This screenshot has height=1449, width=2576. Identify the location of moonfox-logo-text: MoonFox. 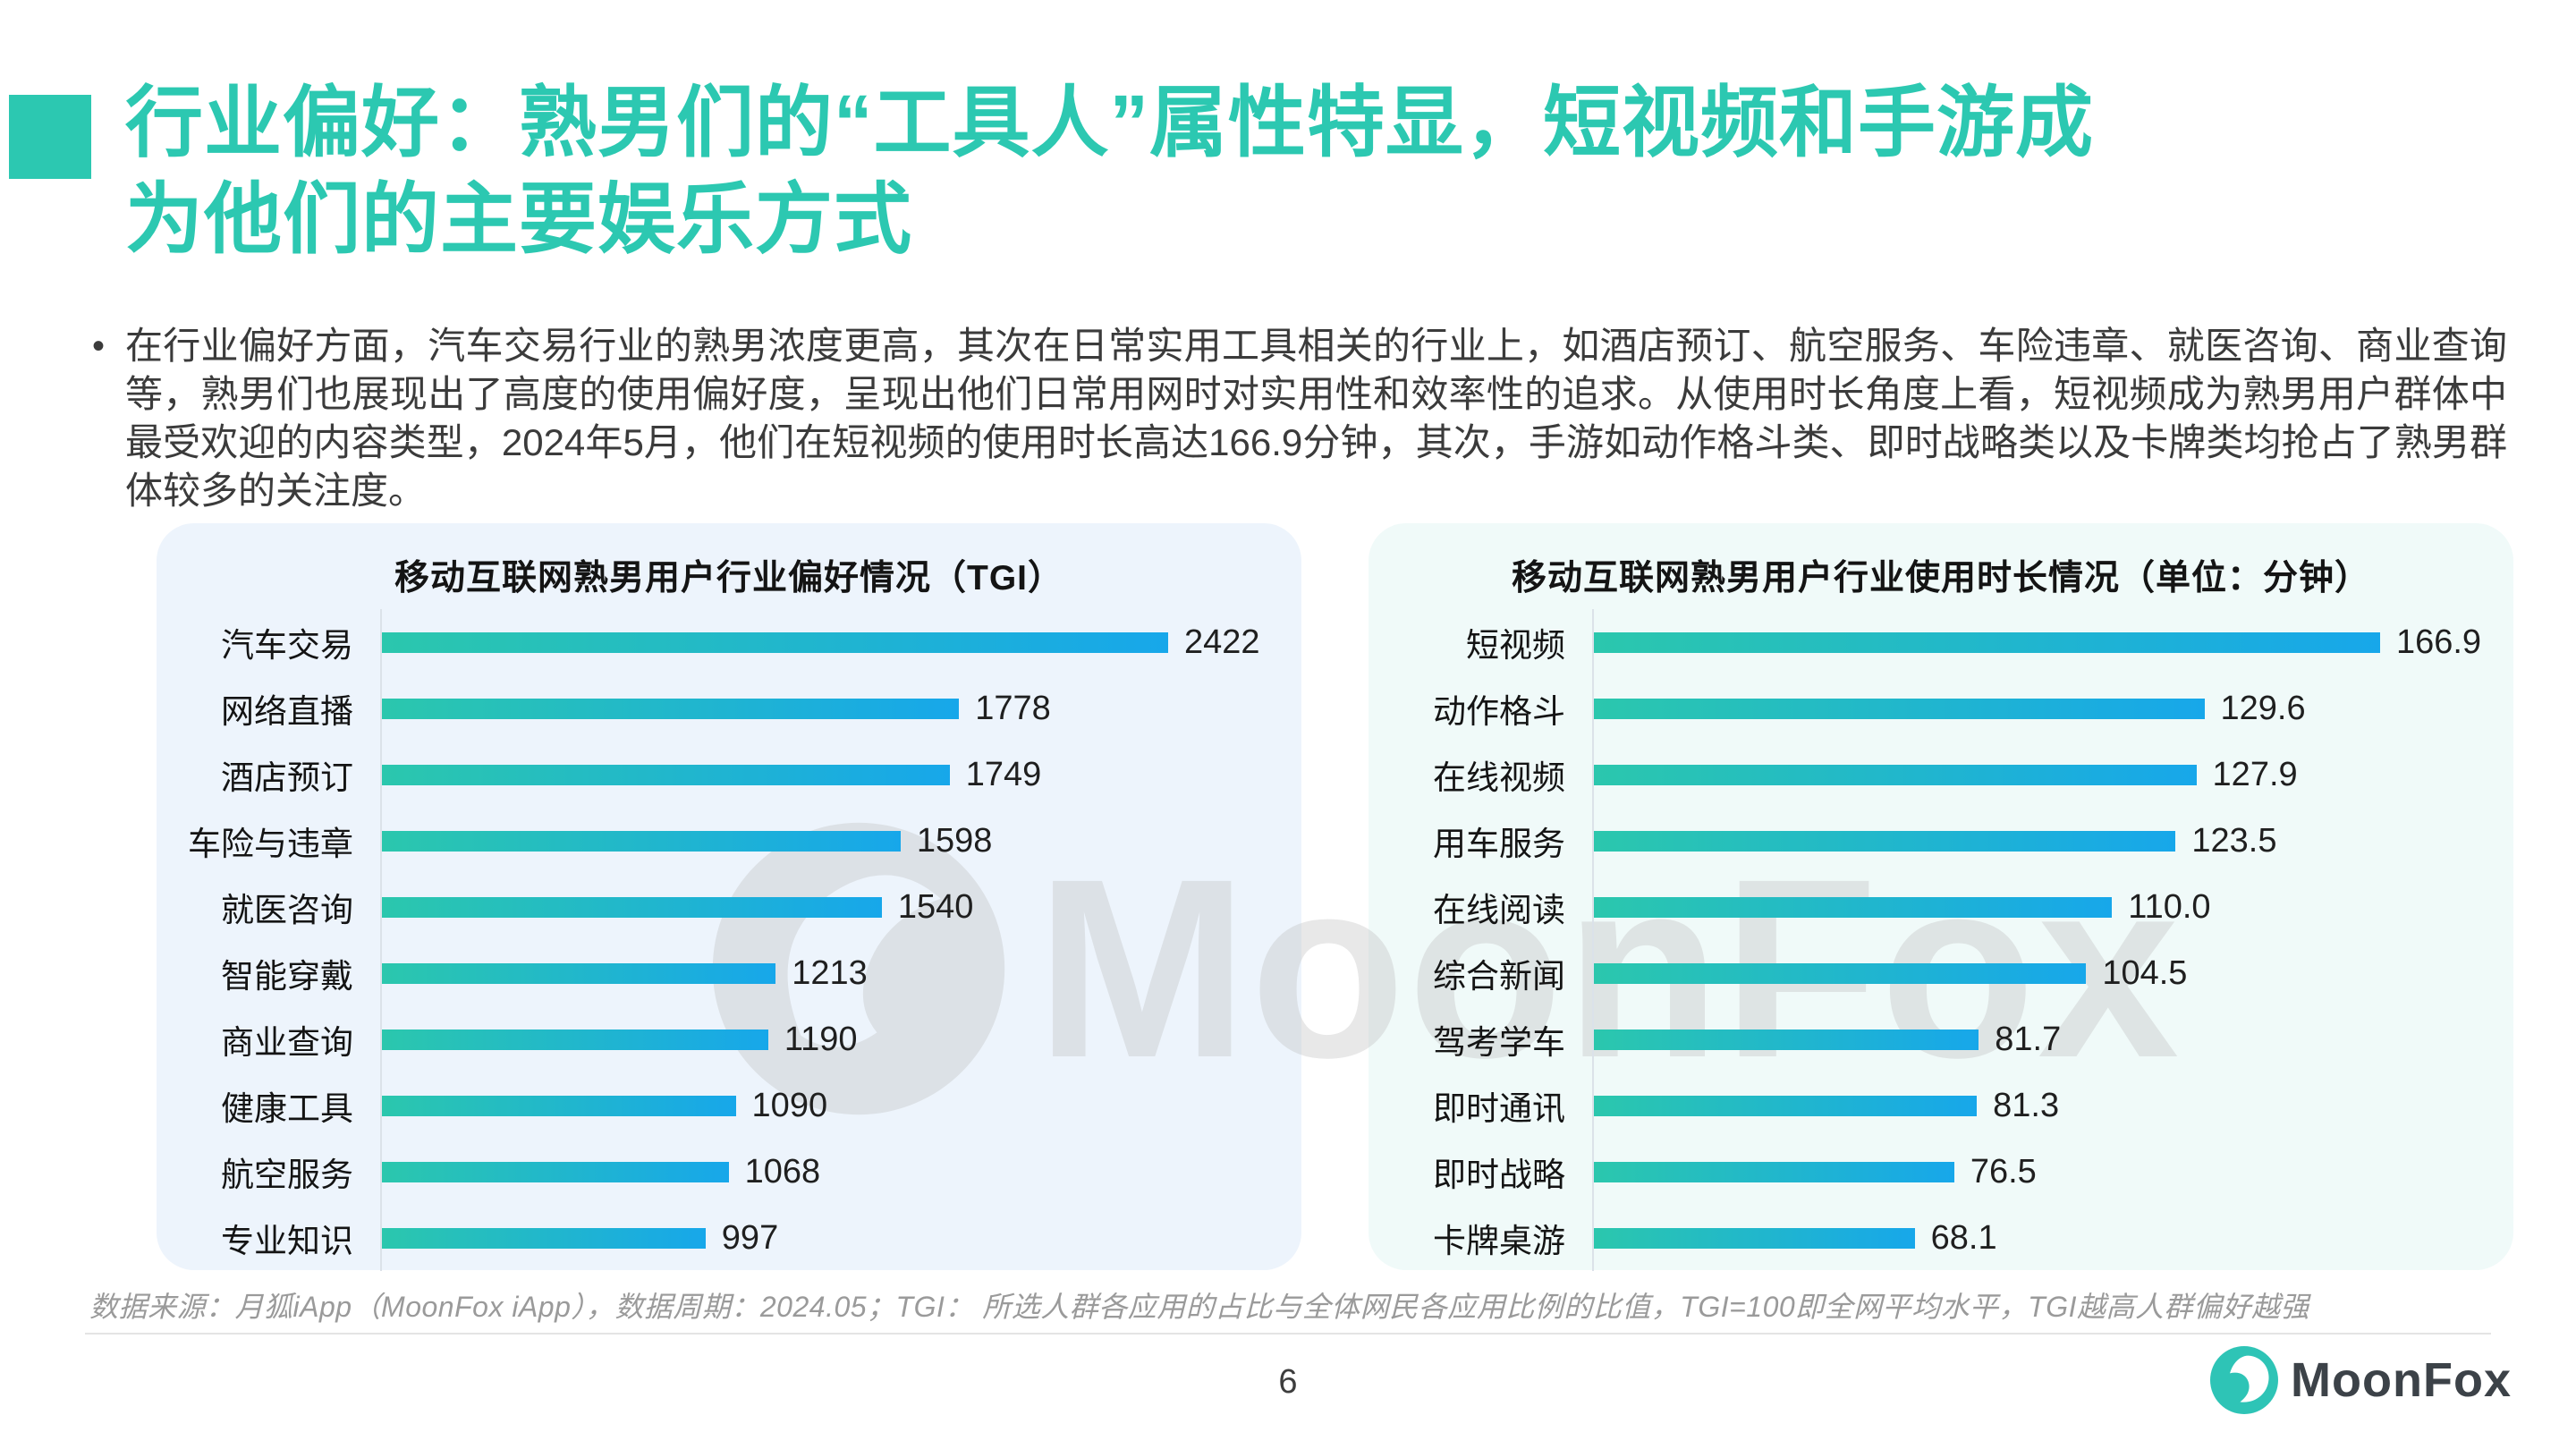
(2401, 1380).